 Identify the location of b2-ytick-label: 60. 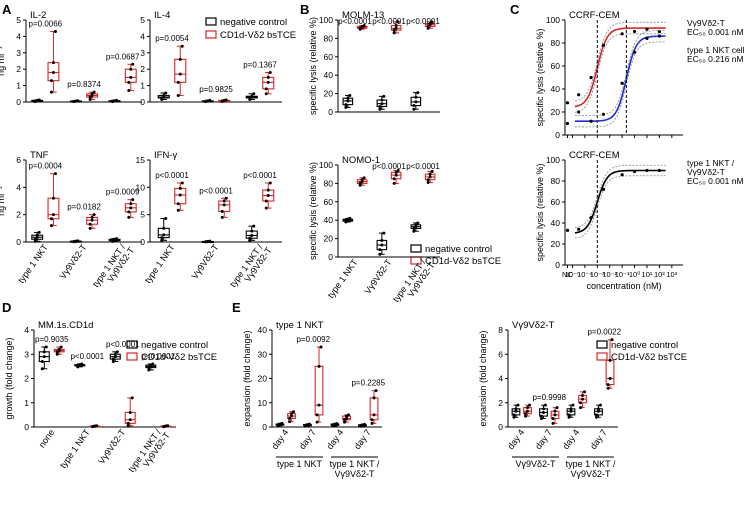
(329, 202).